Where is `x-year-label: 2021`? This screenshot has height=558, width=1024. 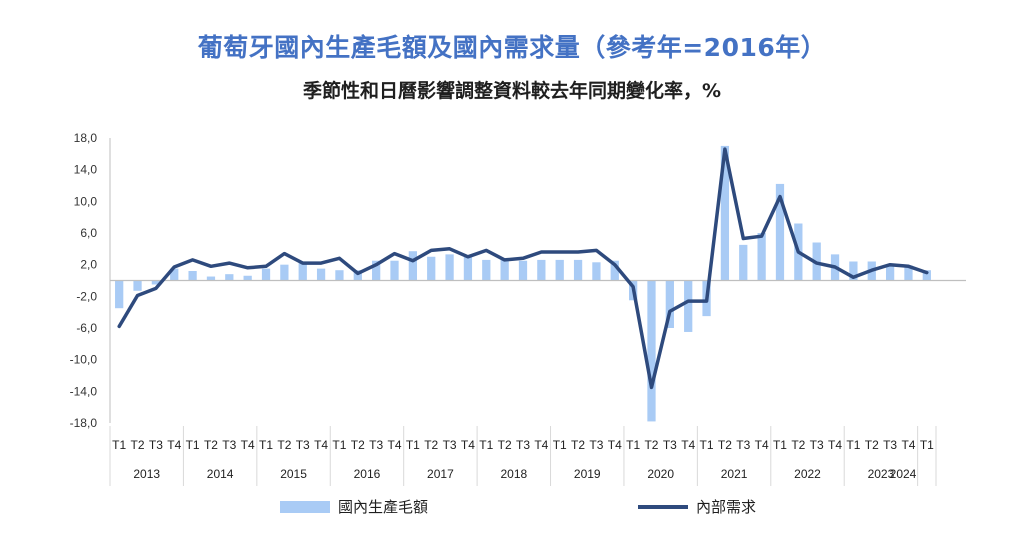
x-year-label: 2021 is located at coordinates (734, 474).